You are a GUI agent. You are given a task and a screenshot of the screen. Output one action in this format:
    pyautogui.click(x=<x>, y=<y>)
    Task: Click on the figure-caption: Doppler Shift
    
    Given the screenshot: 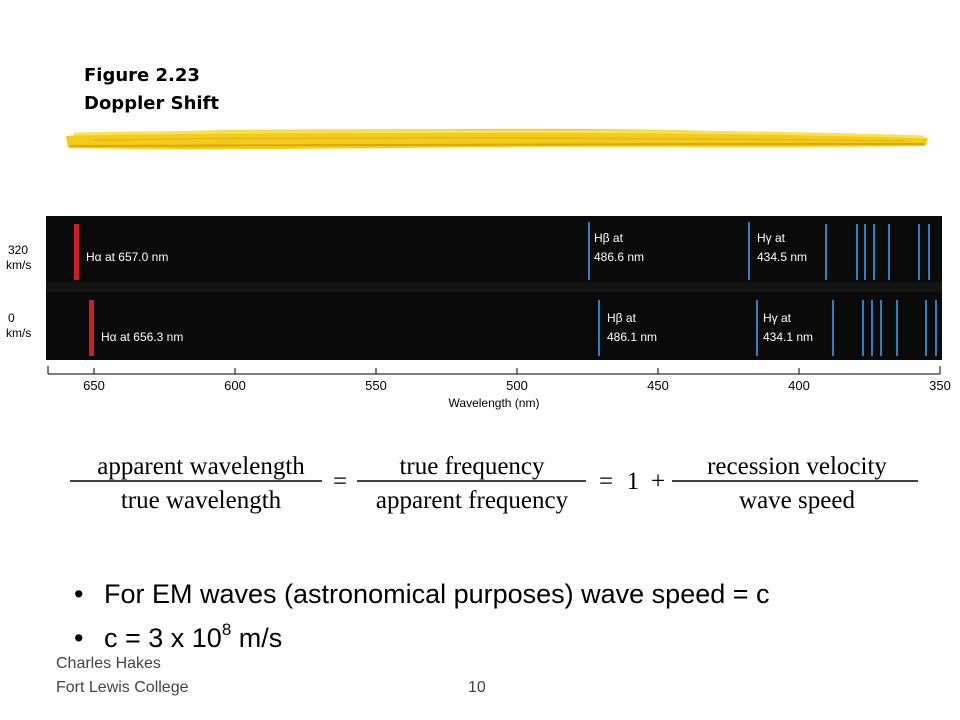 What is the action you would take?
    pyautogui.click(x=151, y=103)
    